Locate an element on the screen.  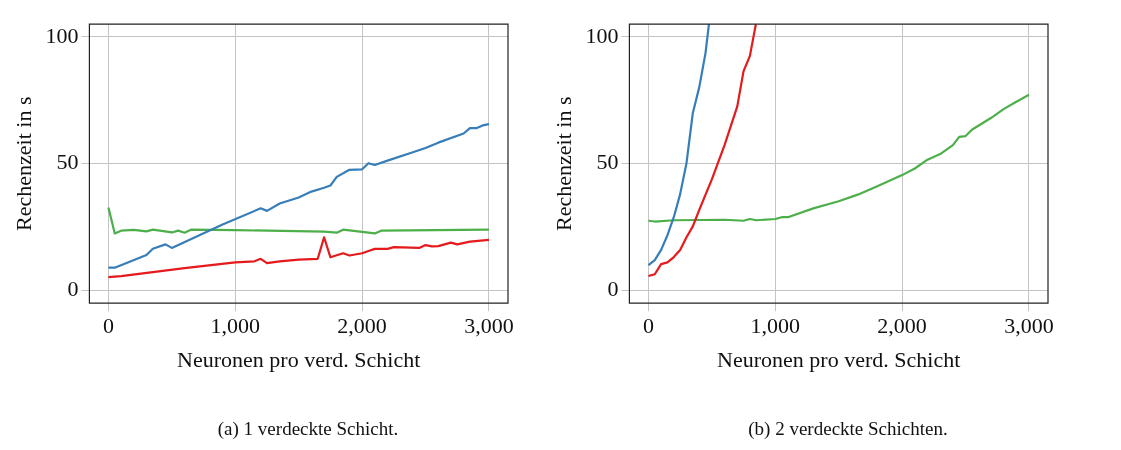
text: (b) 2 verdeckte Schichten. is located at coordinates (848, 429).